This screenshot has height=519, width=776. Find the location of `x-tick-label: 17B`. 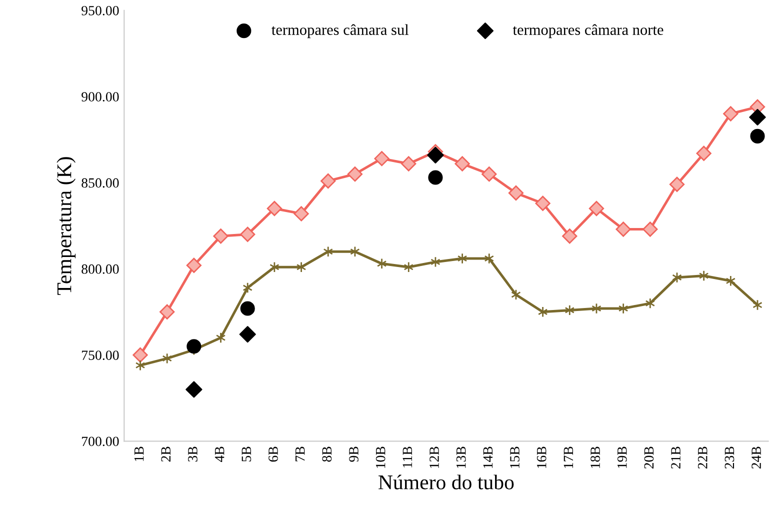

x-tick-label: 17B is located at coordinates (569, 457).